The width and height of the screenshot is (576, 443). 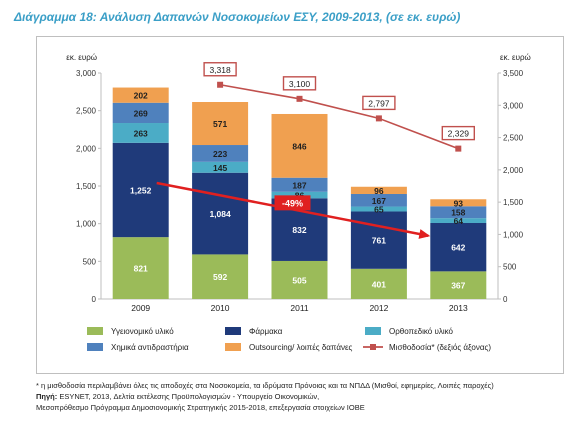 I want to click on bar-value-label: 187, so click(x=299, y=185).